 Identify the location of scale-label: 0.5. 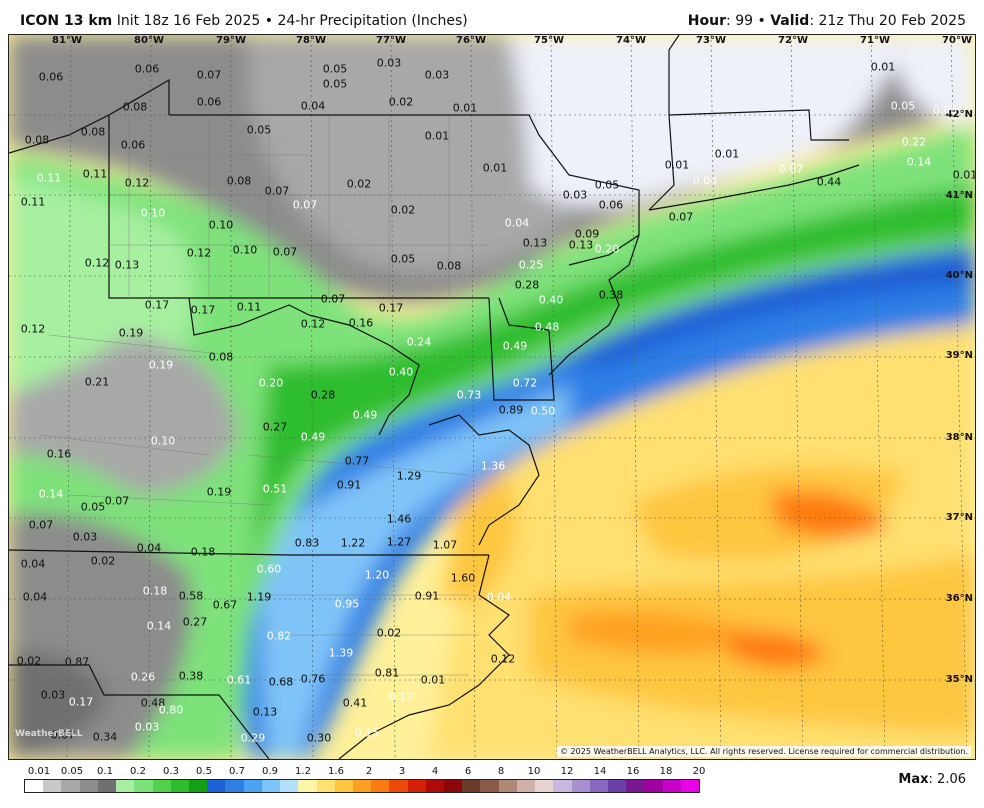
(204, 771).